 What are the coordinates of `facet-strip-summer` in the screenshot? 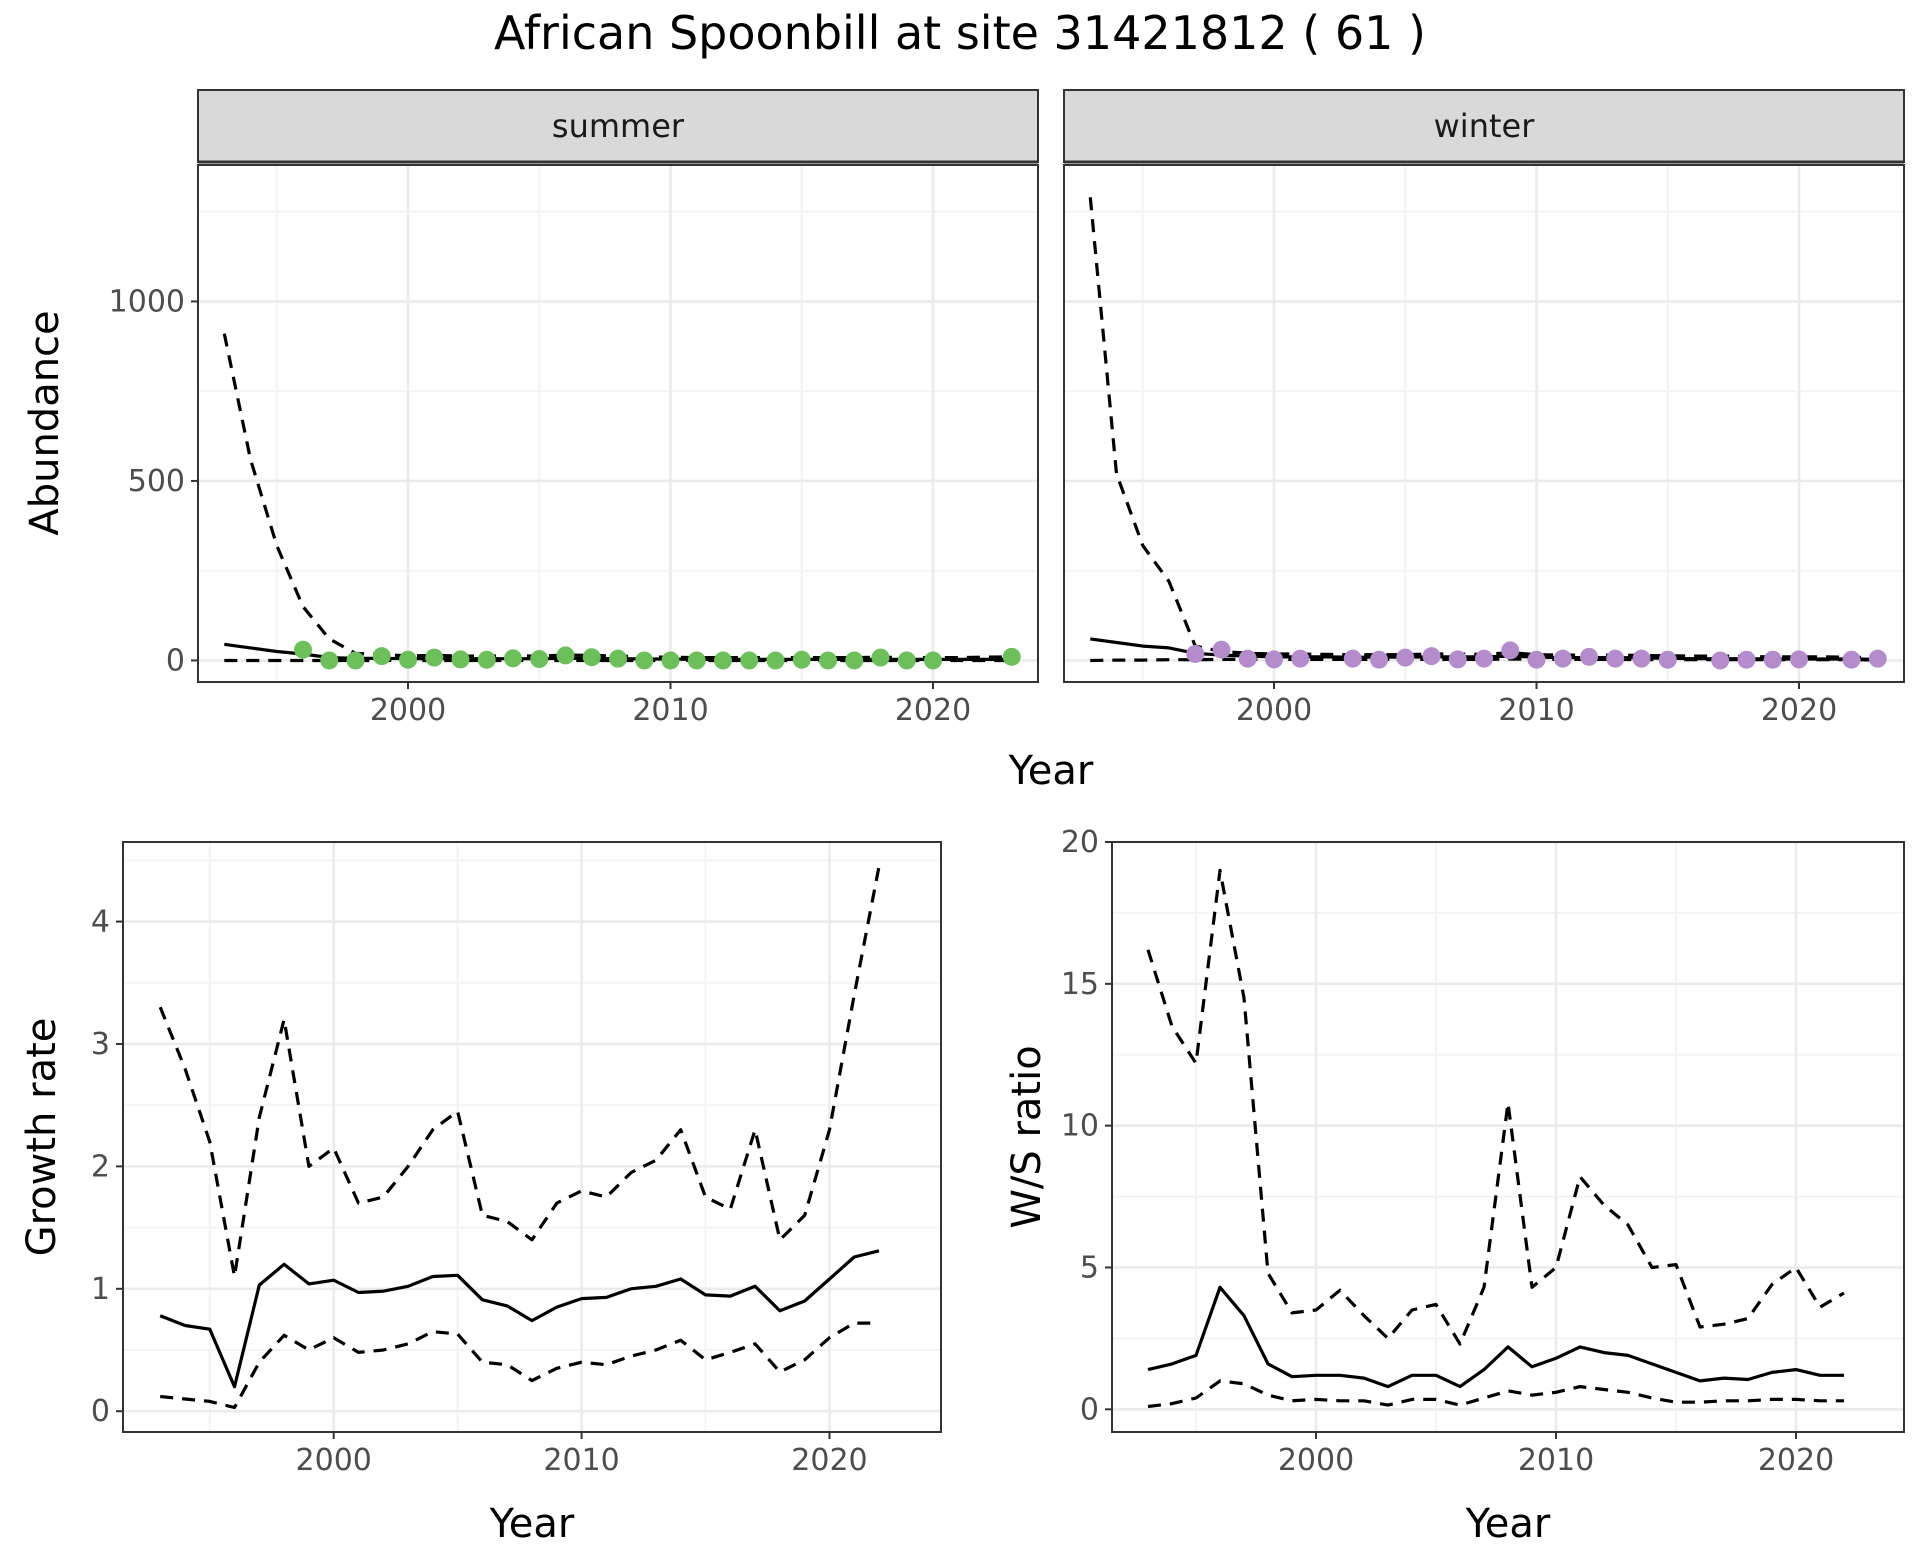 It's located at (618, 126).